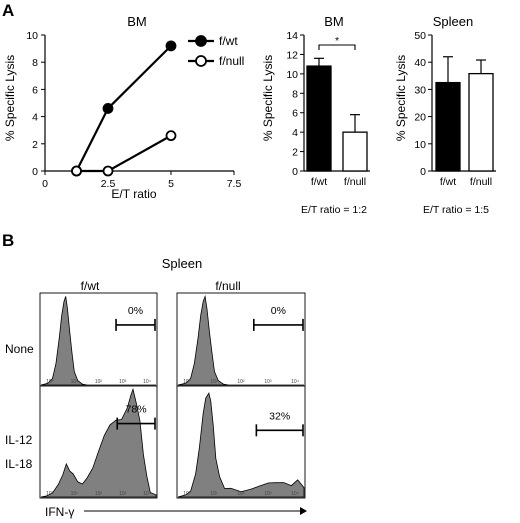  Describe the element at coordinates (401, 98) in the screenshot. I see `bar-spleen-ylabel: % Specific Lysis` at that location.